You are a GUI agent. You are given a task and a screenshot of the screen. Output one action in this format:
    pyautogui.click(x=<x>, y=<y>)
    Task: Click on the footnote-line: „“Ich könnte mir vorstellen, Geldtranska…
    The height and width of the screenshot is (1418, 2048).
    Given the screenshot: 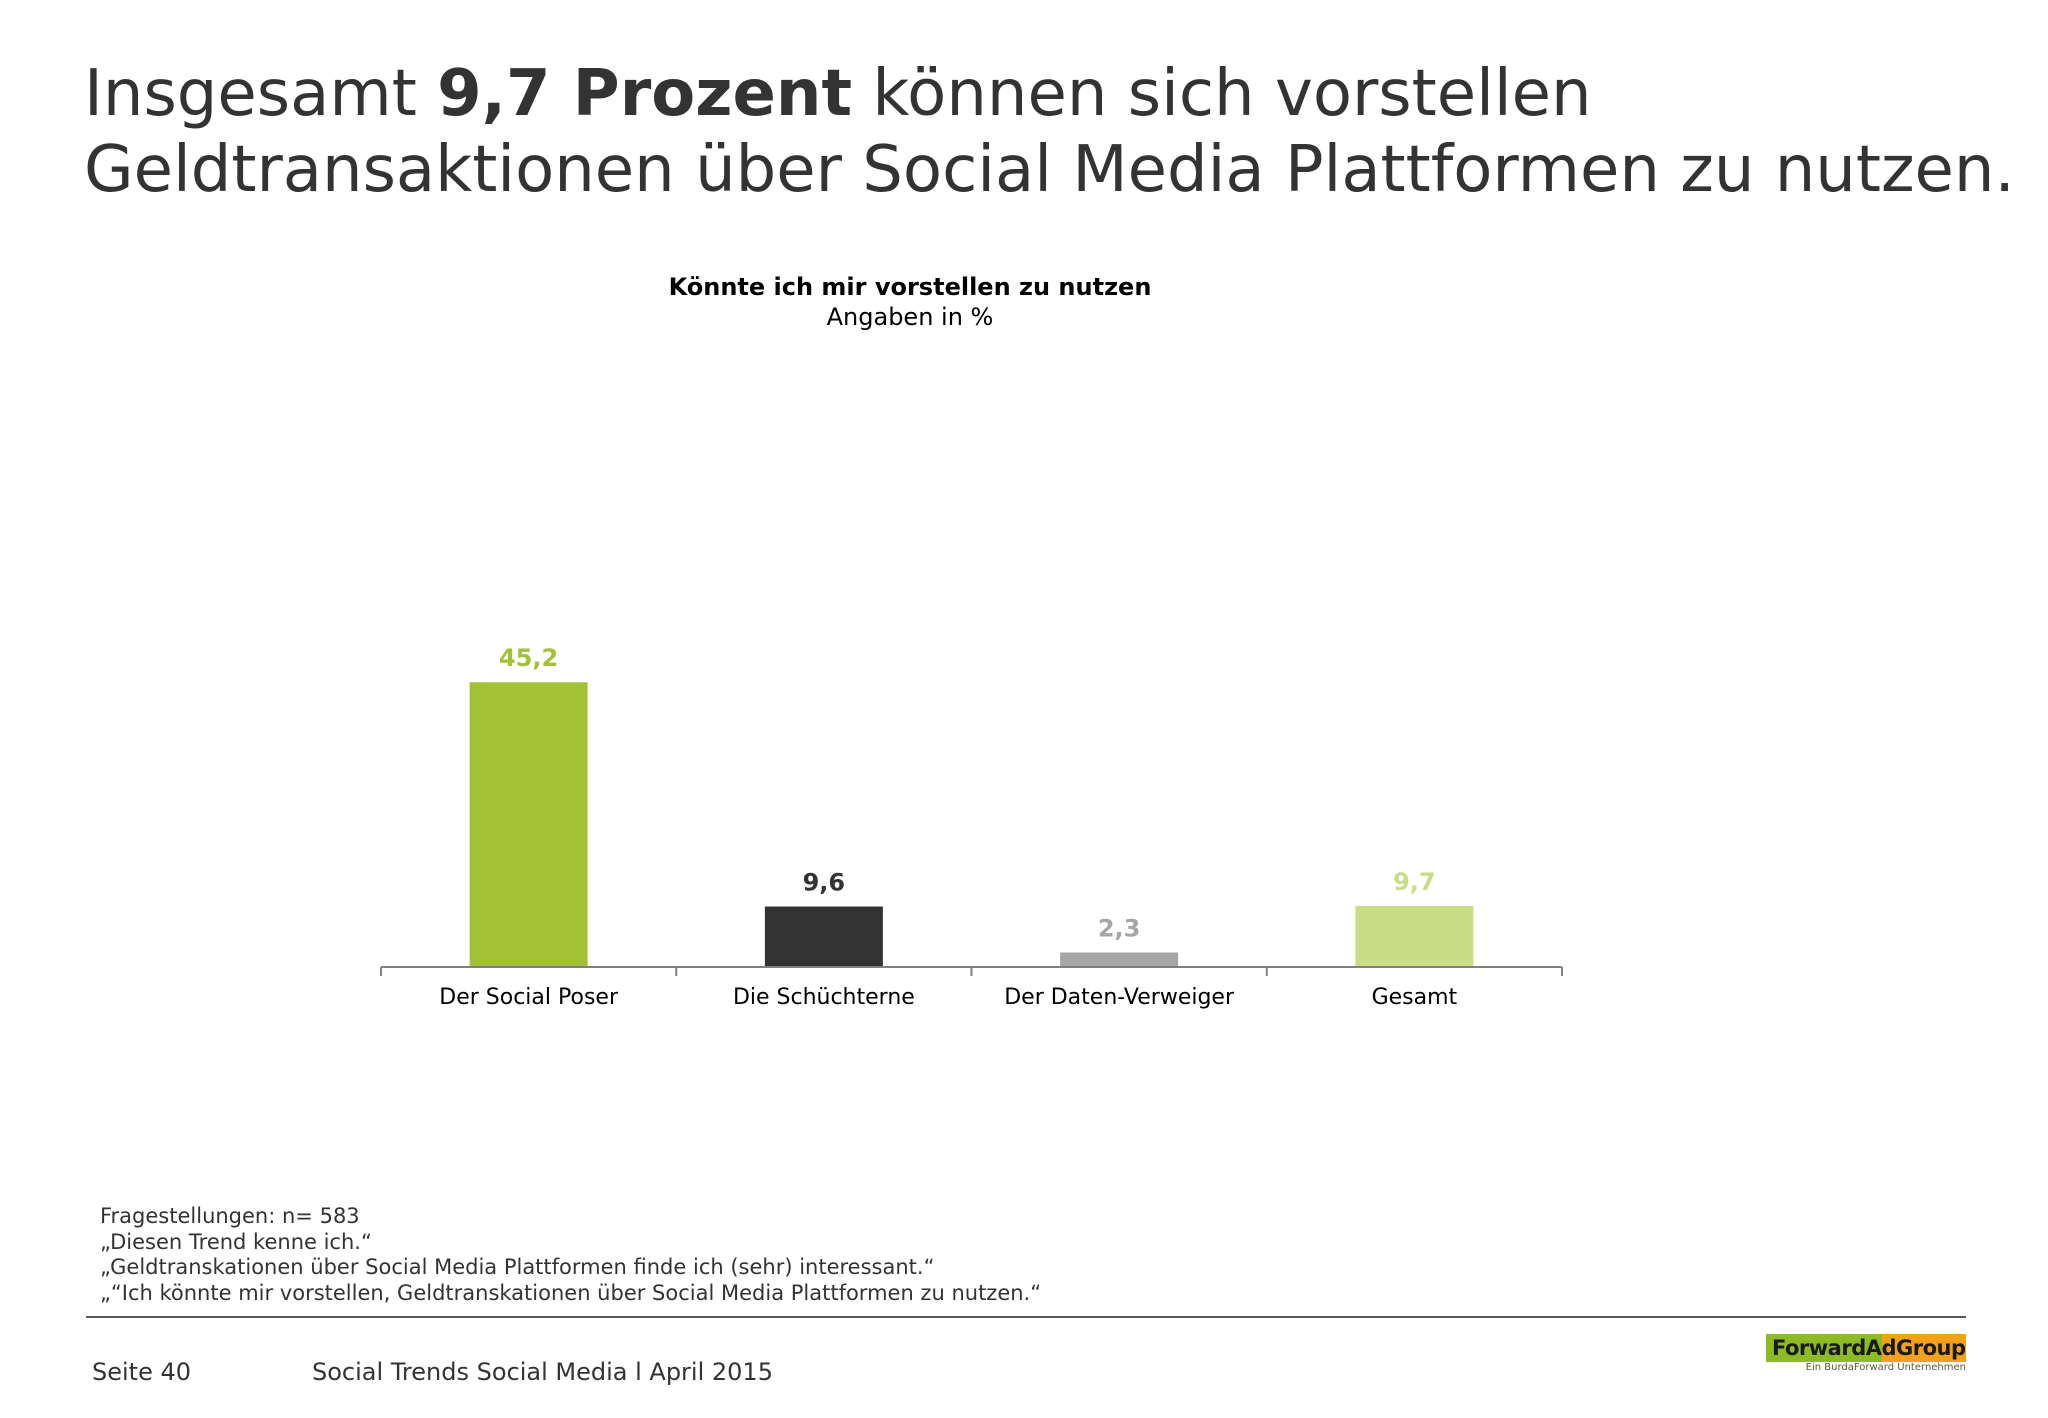 What is the action you would take?
    pyautogui.click(x=571, y=1292)
    